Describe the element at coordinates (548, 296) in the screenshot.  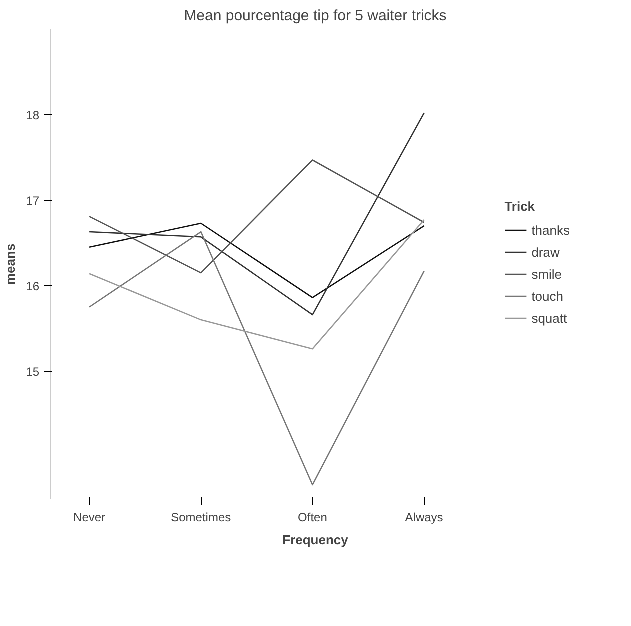
I see `legend-label: touch` at that location.